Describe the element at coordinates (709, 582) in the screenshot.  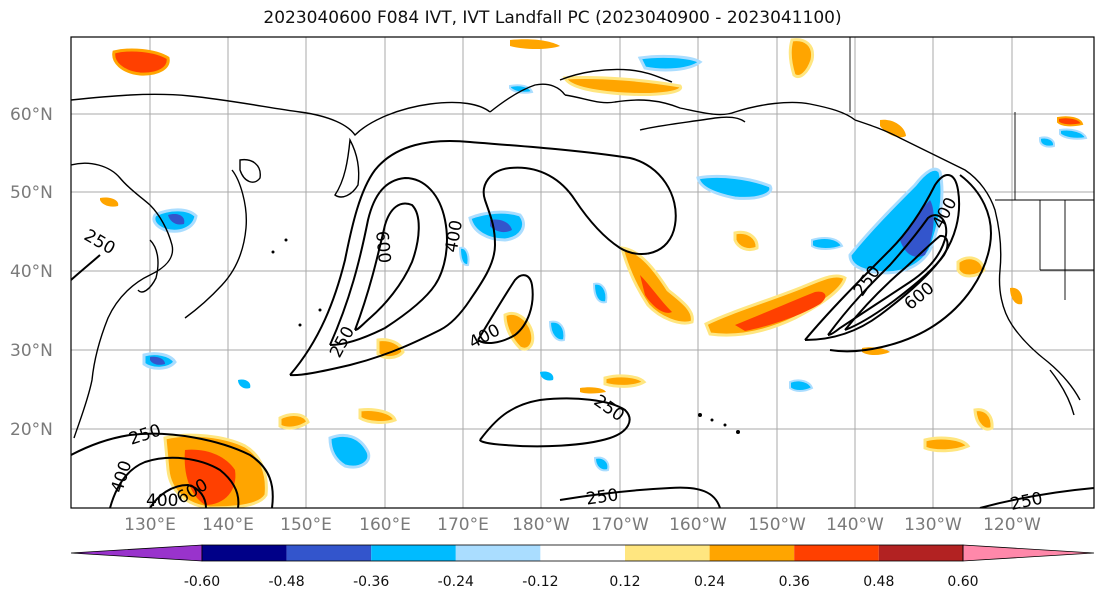
I see `colorbar-tick-label: 0.24` at that location.